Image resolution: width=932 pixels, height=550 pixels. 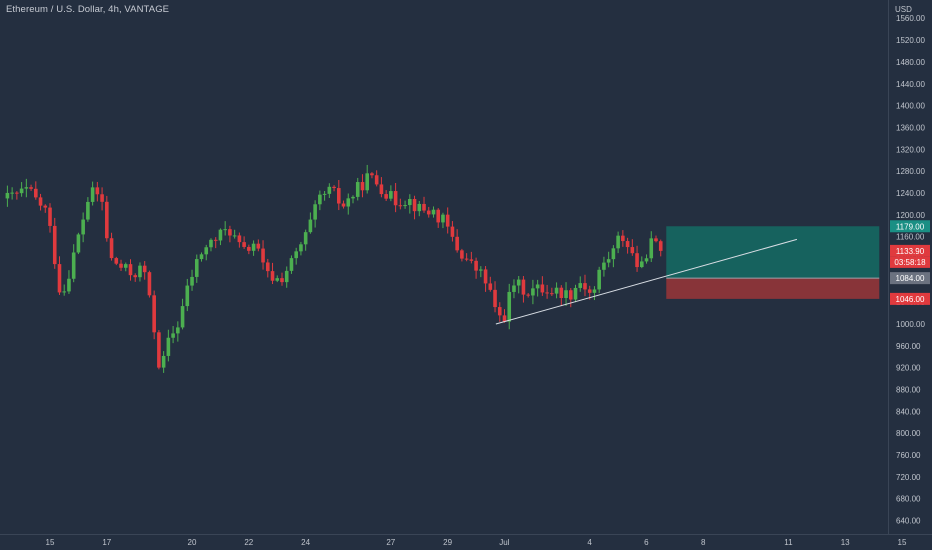 I want to click on price-tick-label: 880.00, so click(x=908, y=390).